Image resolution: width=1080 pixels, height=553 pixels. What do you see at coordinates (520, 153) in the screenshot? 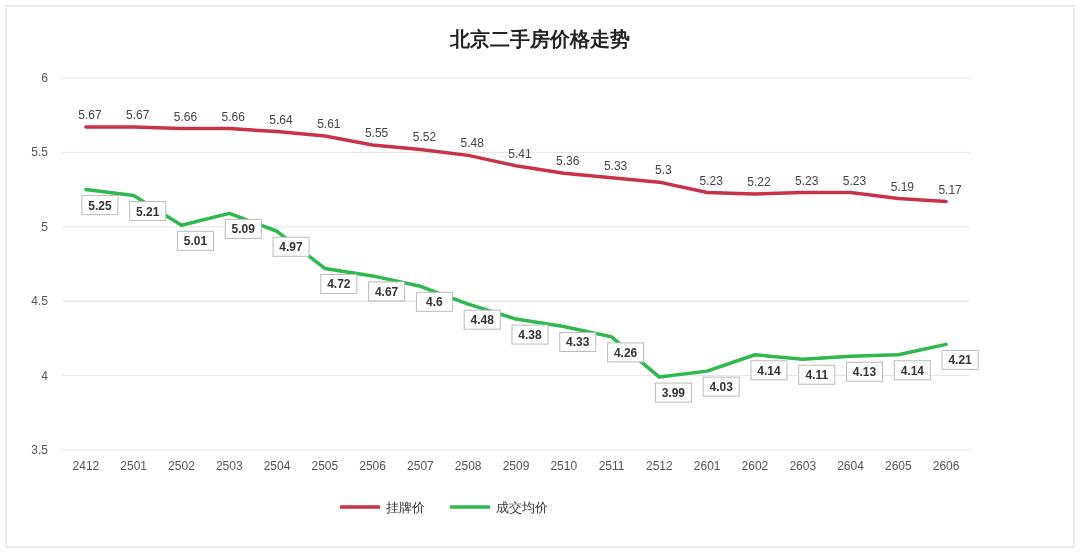
I see `data-label: 5.41` at bounding box center [520, 153].